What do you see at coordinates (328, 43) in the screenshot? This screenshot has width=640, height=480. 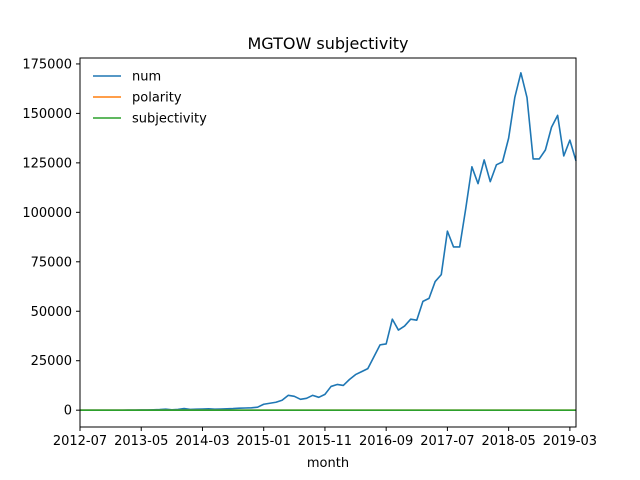 I see `chart-title: MGTOW subjectivity` at bounding box center [328, 43].